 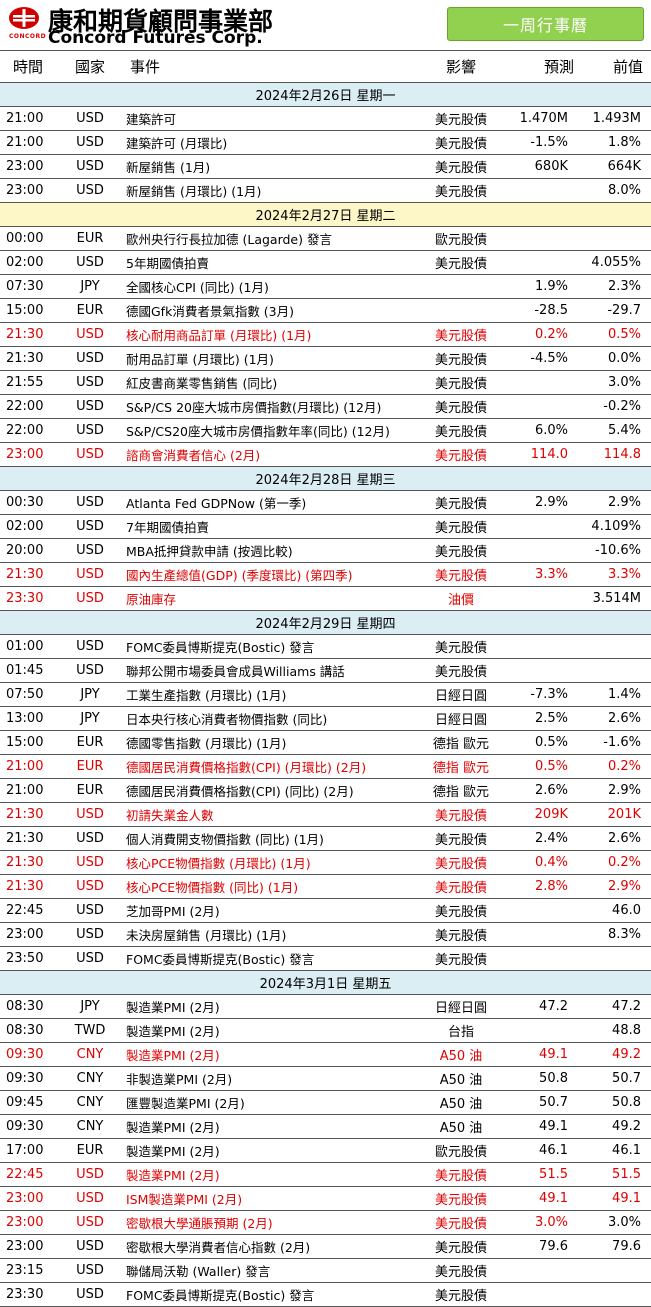 I want to click on cell-previous: 4.055%, so click(x=616, y=262).